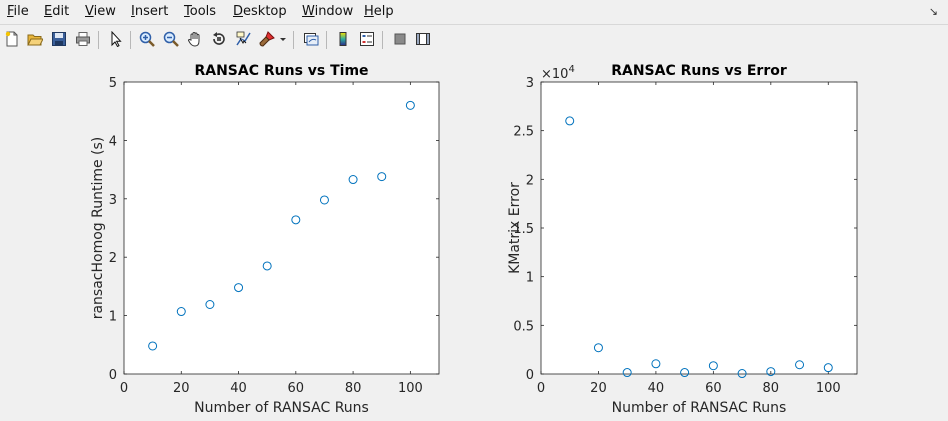  Describe the element at coordinates (150, 11) in the screenshot. I see `menu-insert: Insert` at that location.